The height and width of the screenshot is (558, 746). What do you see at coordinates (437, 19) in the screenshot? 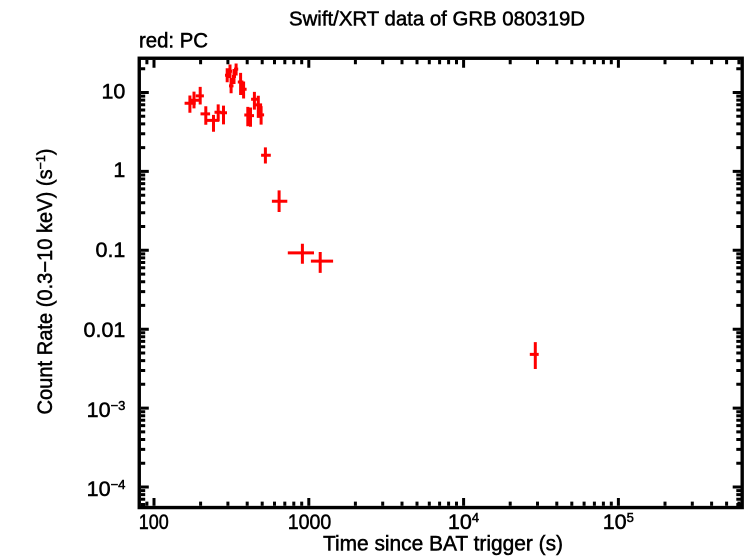
I see `svg-text: Swift/XRT data of GRB 080319D` at bounding box center [437, 19].